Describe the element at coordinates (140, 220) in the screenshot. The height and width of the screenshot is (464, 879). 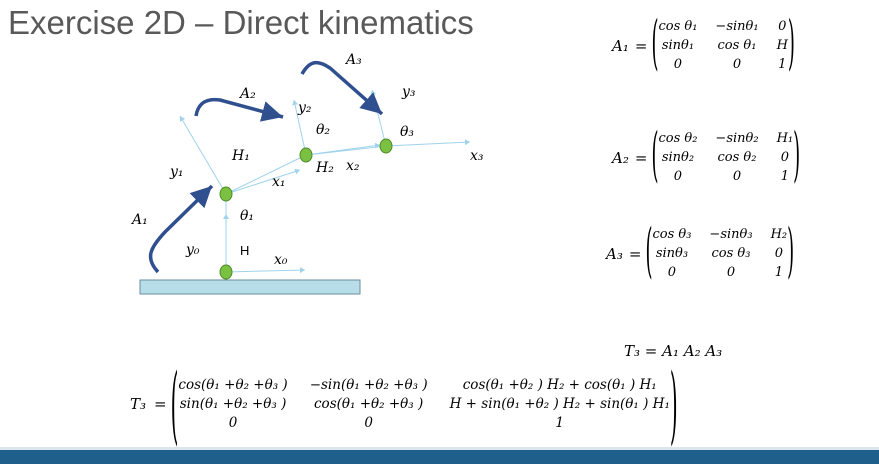
I see `label-A1: A₁` at that location.